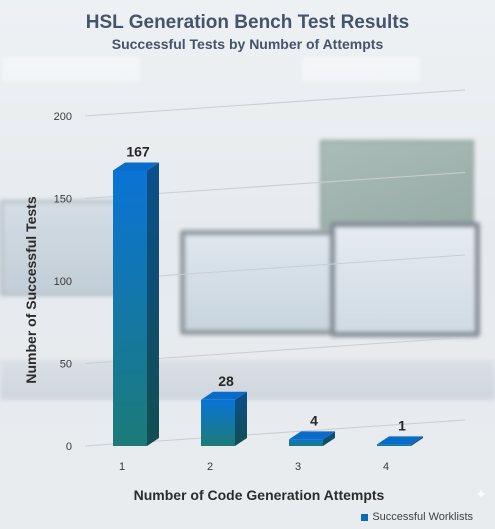  I want to click on y-tick-label: 200, so click(63, 117).